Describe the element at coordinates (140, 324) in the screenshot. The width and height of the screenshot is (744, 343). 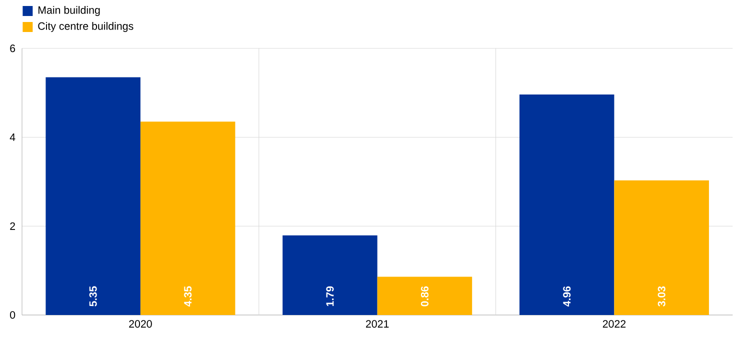
I see `x-tick-label: 2020` at that location.